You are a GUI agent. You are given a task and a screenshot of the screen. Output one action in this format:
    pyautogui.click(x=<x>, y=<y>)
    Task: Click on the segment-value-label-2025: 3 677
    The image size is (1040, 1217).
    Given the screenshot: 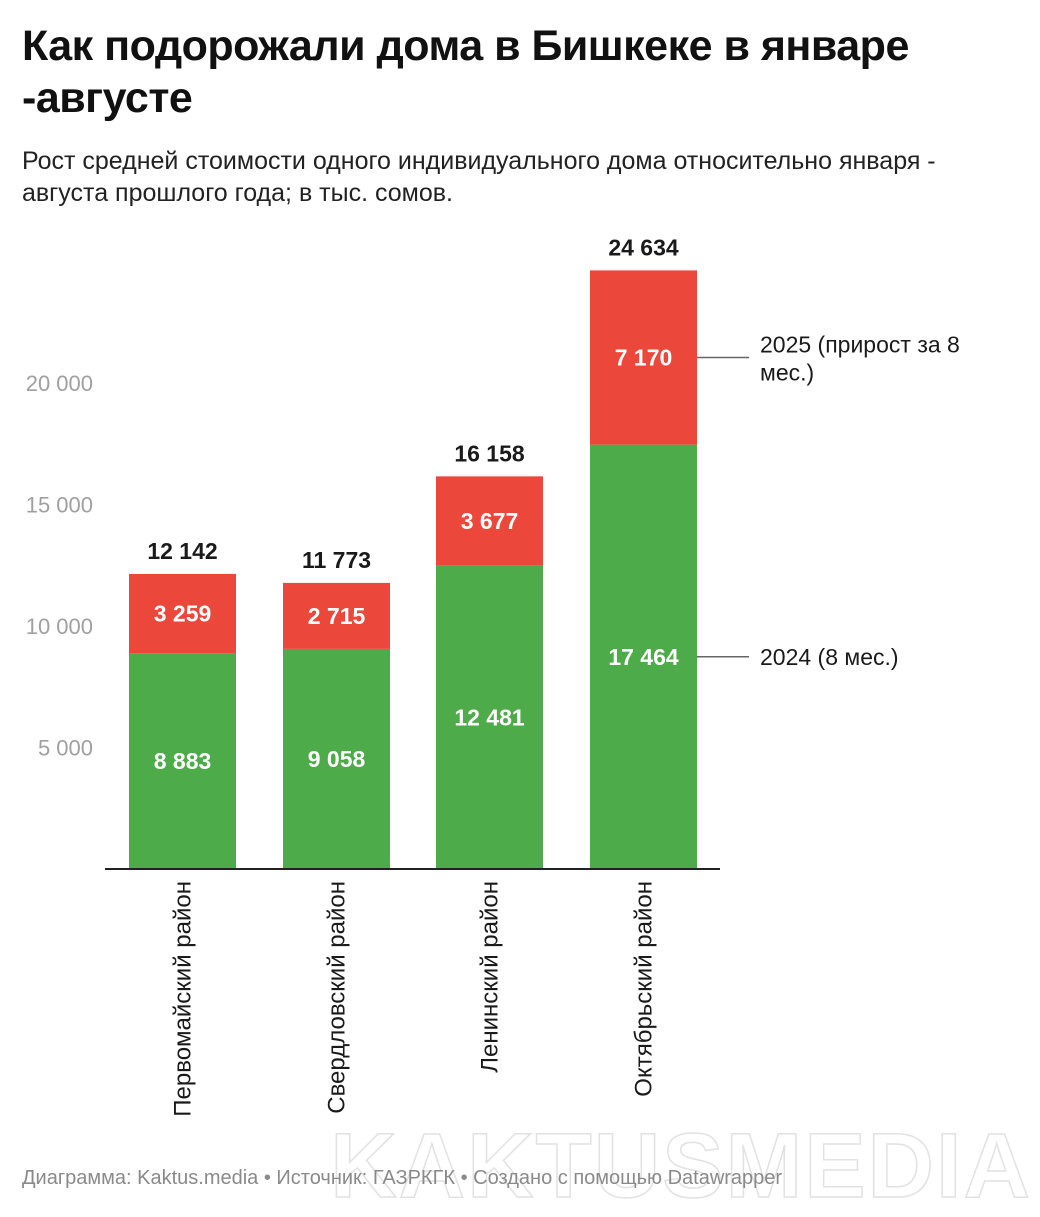 What is the action you would take?
    pyautogui.click(x=490, y=521)
    